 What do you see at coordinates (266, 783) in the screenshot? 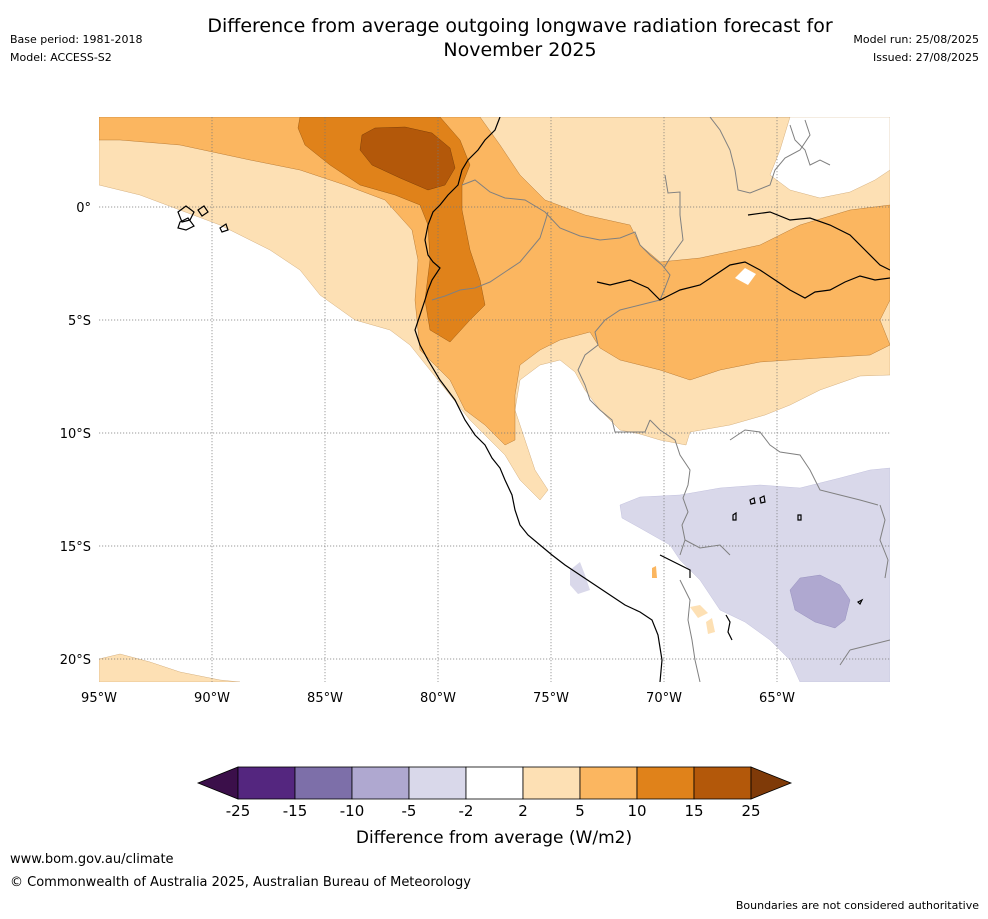
I see `colorbar-bin-neg25-neg15` at bounding box center [266, 783].